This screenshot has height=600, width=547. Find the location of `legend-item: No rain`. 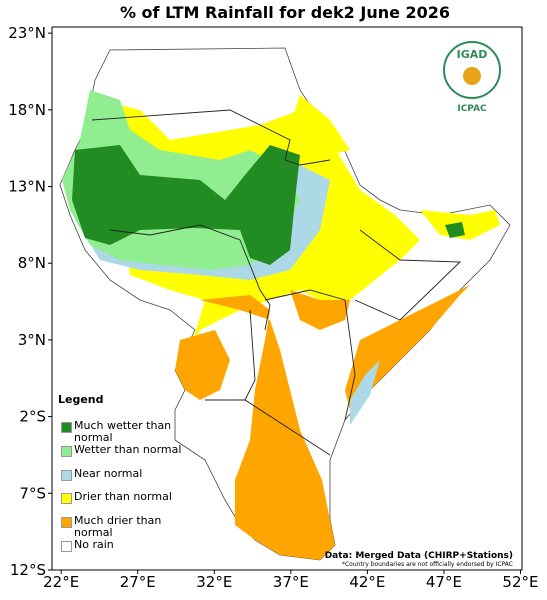

legend-item: No rain is located at coordinates (128, 550).